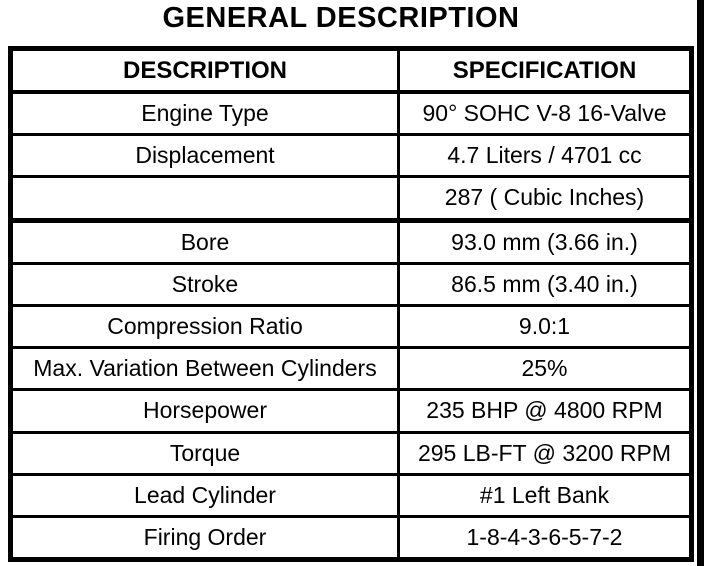  I want to click on table-row-max-variation: Max. Variation Between Cylinders 25%, so click(351, 367).